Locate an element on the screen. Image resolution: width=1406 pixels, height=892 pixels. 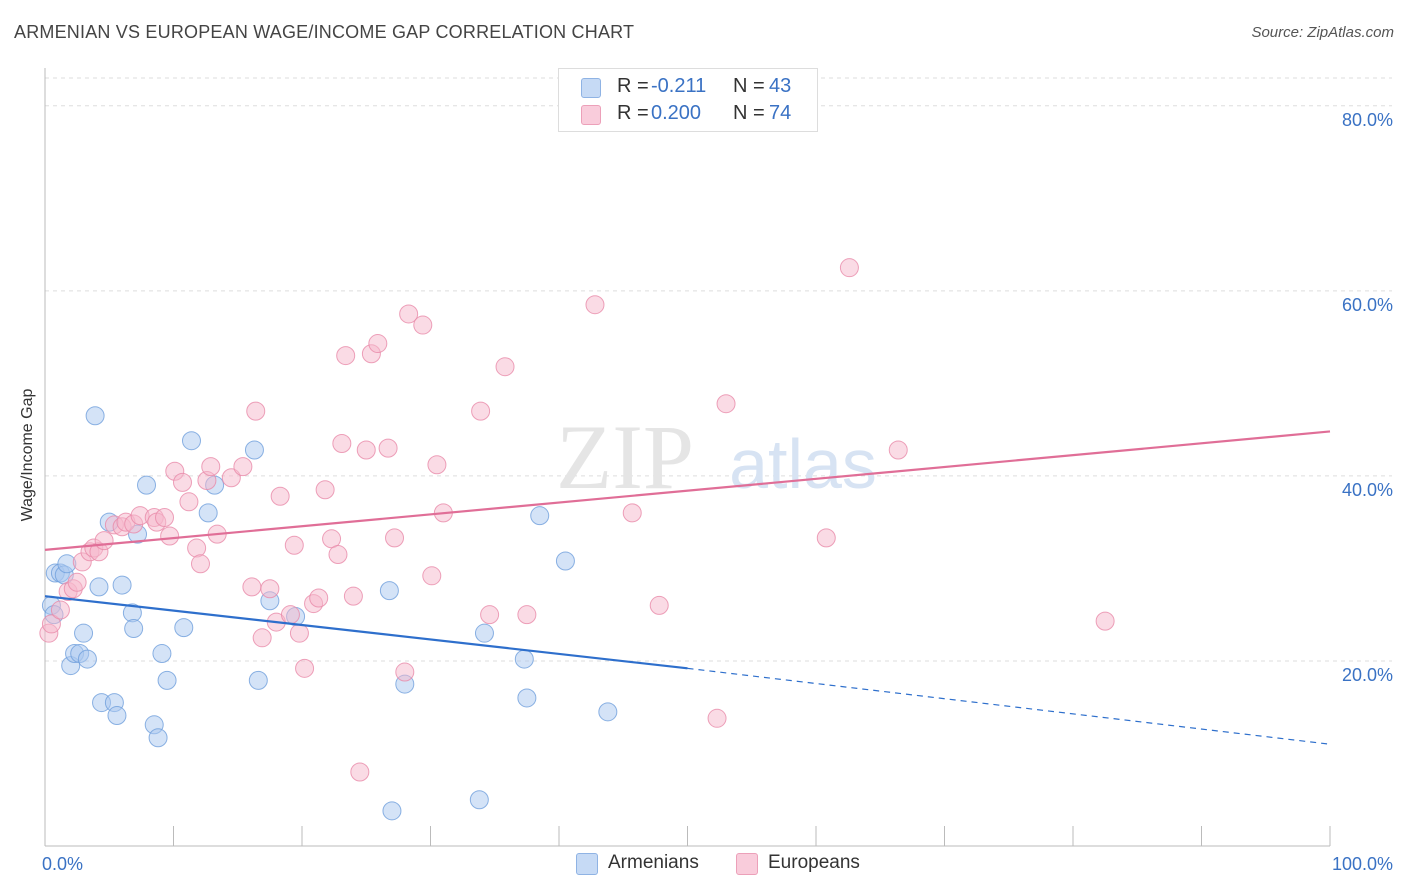
y-tick-label: 40.0% is located at coordinates (1367, 490).